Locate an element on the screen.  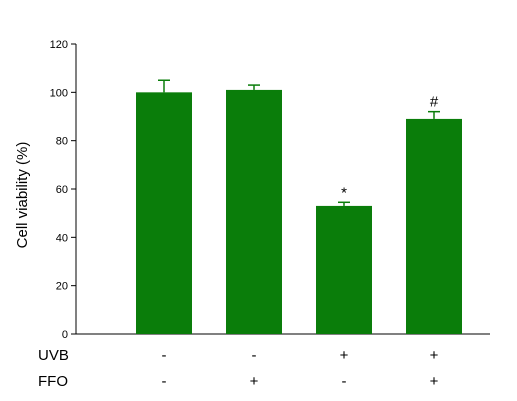
y-axis-title: Cell viability (%) is located at coordinates (22, 195).